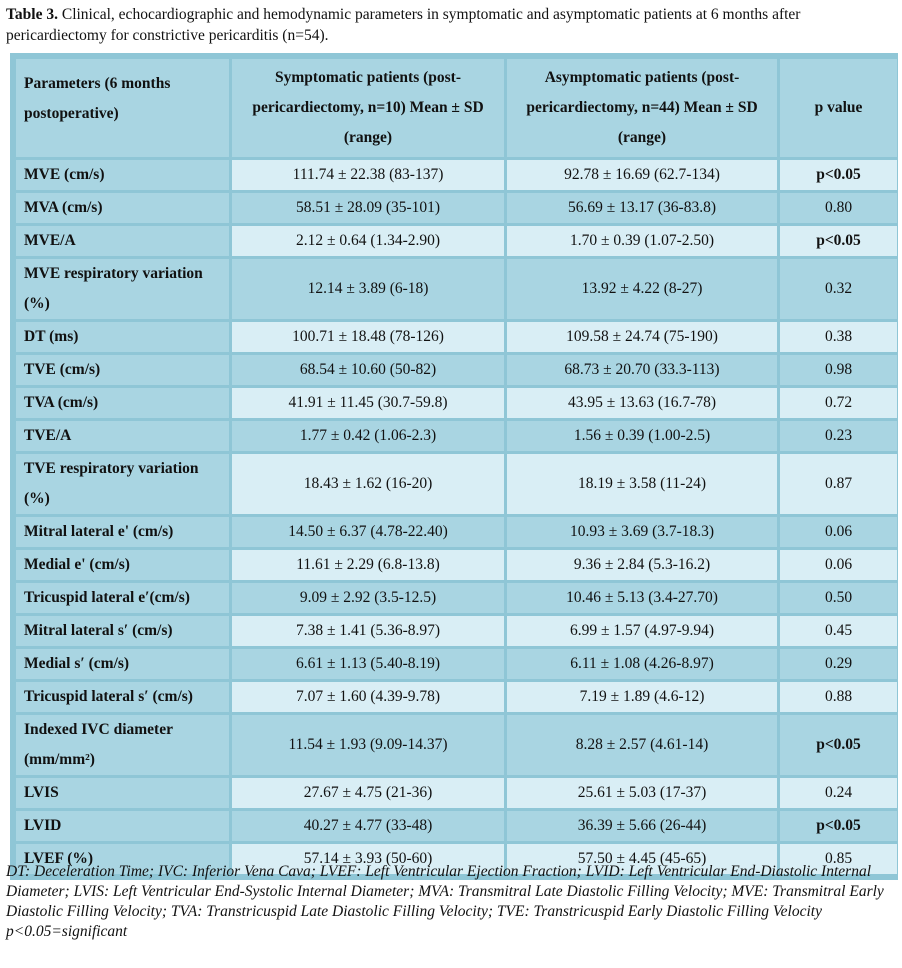 The height and width of the screenshot is (968, 902). What do you see at coordinates (122, 565) in the screenshot?
I see `row-parameter: Medial e' (cm/s)` at bounding box center [122, 565].